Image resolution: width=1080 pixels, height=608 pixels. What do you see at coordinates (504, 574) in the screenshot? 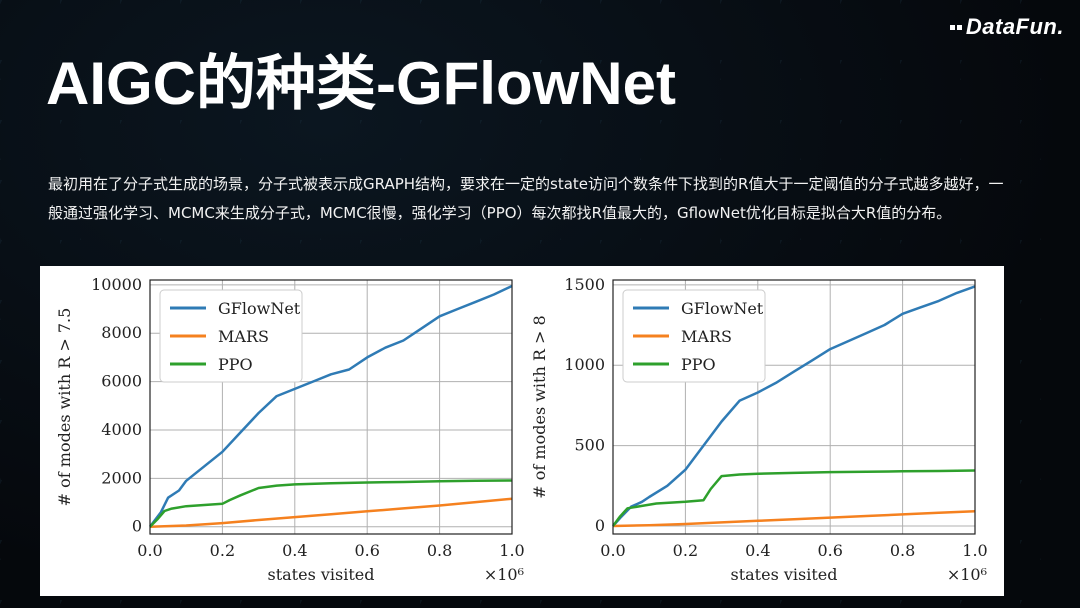
I see `chart1-x-multiplier-label: ×10⁶` at bounding box center [504, 574].